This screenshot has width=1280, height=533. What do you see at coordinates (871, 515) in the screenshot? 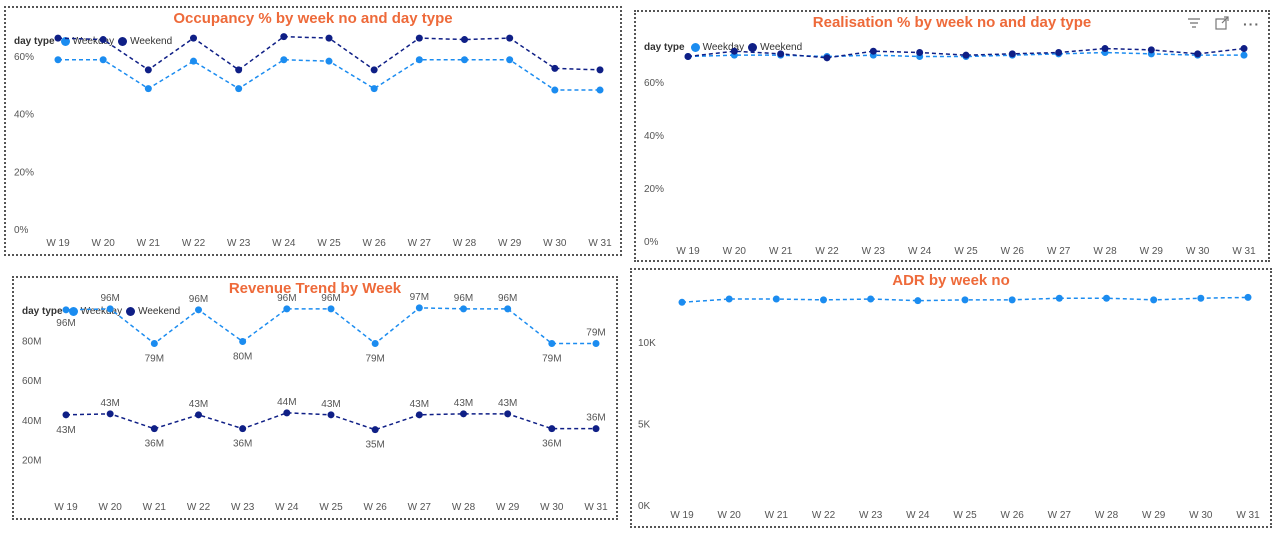
I see `x-tick-label: W 23` at bounding box center [871, 515].